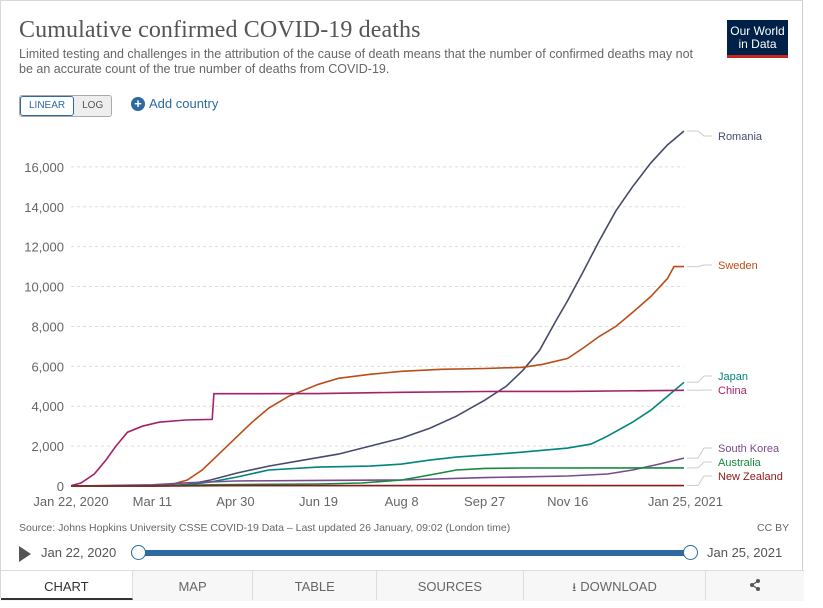 The width and height of the screenshot is (823, 608). I want to click on share-icon, so click(755, 585).